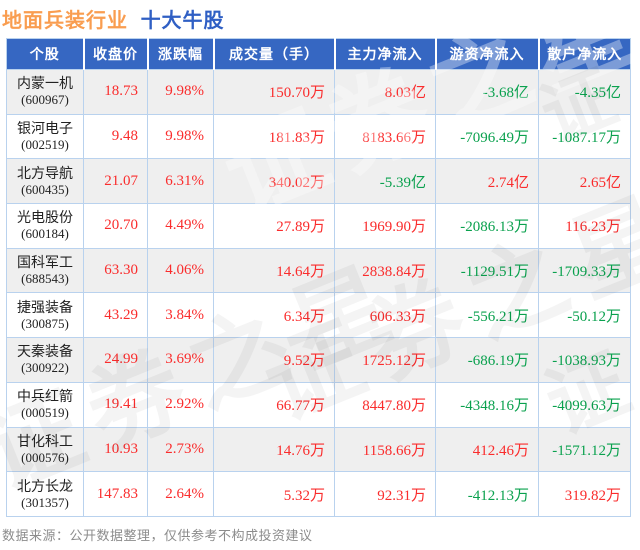 This screenshot has height=550, width=640. I want to click on stock-cell: 中兵红箭 (000519), so click(45, 404).